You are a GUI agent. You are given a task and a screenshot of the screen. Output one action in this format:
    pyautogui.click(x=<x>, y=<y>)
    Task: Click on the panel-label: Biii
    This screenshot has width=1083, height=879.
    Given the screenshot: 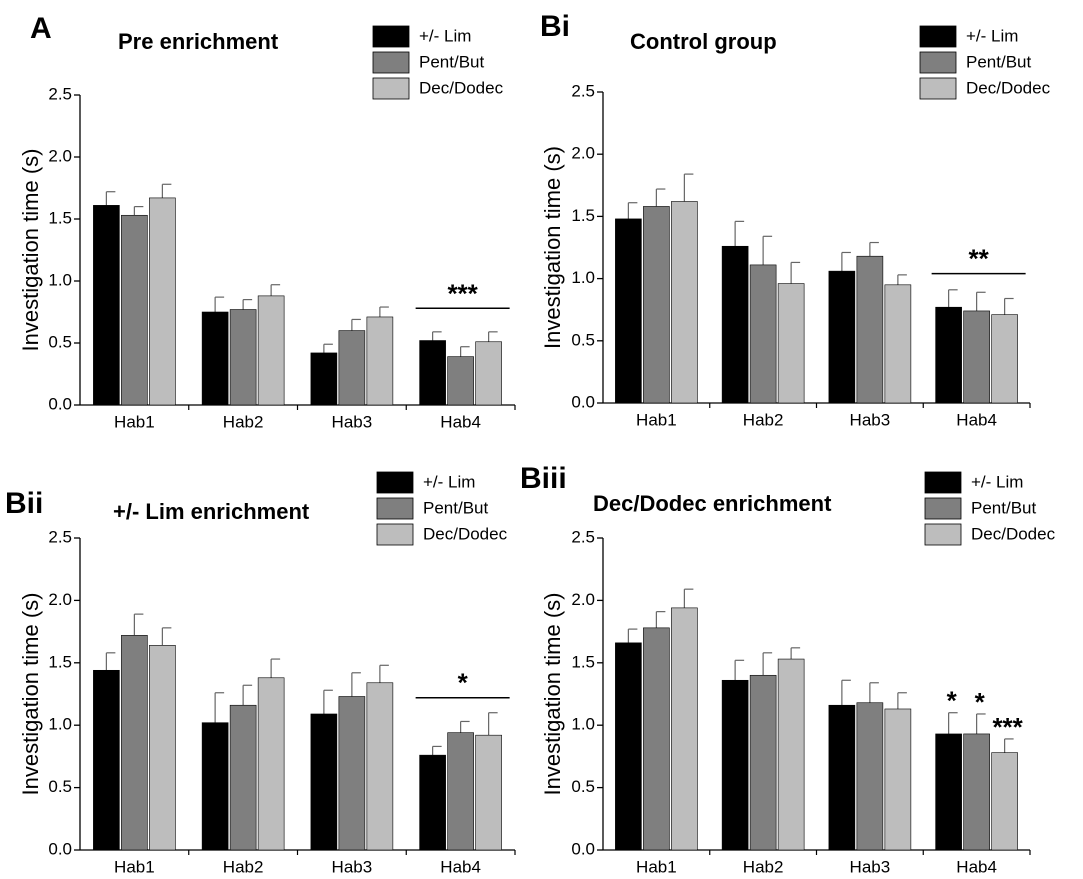 What is the action you would take?
    pyautogui.click(x=543, y=478)
    